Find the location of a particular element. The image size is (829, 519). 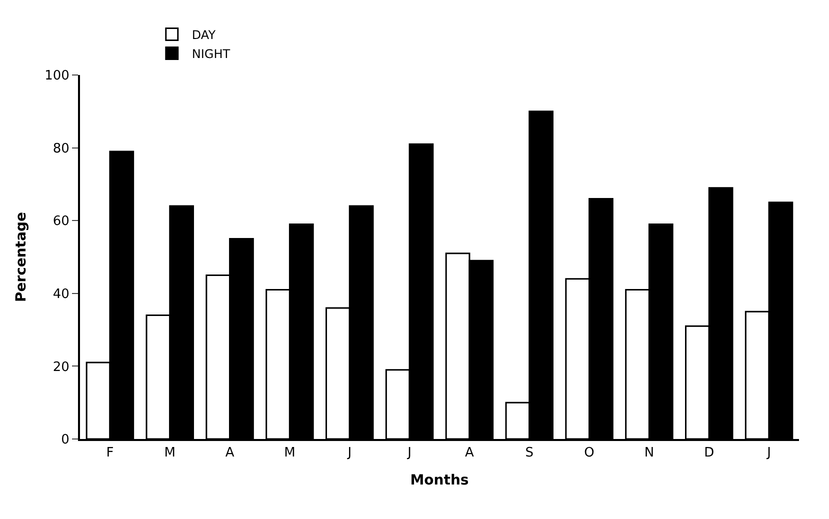

x-tick-label: D is located at coordinates (709, 453).